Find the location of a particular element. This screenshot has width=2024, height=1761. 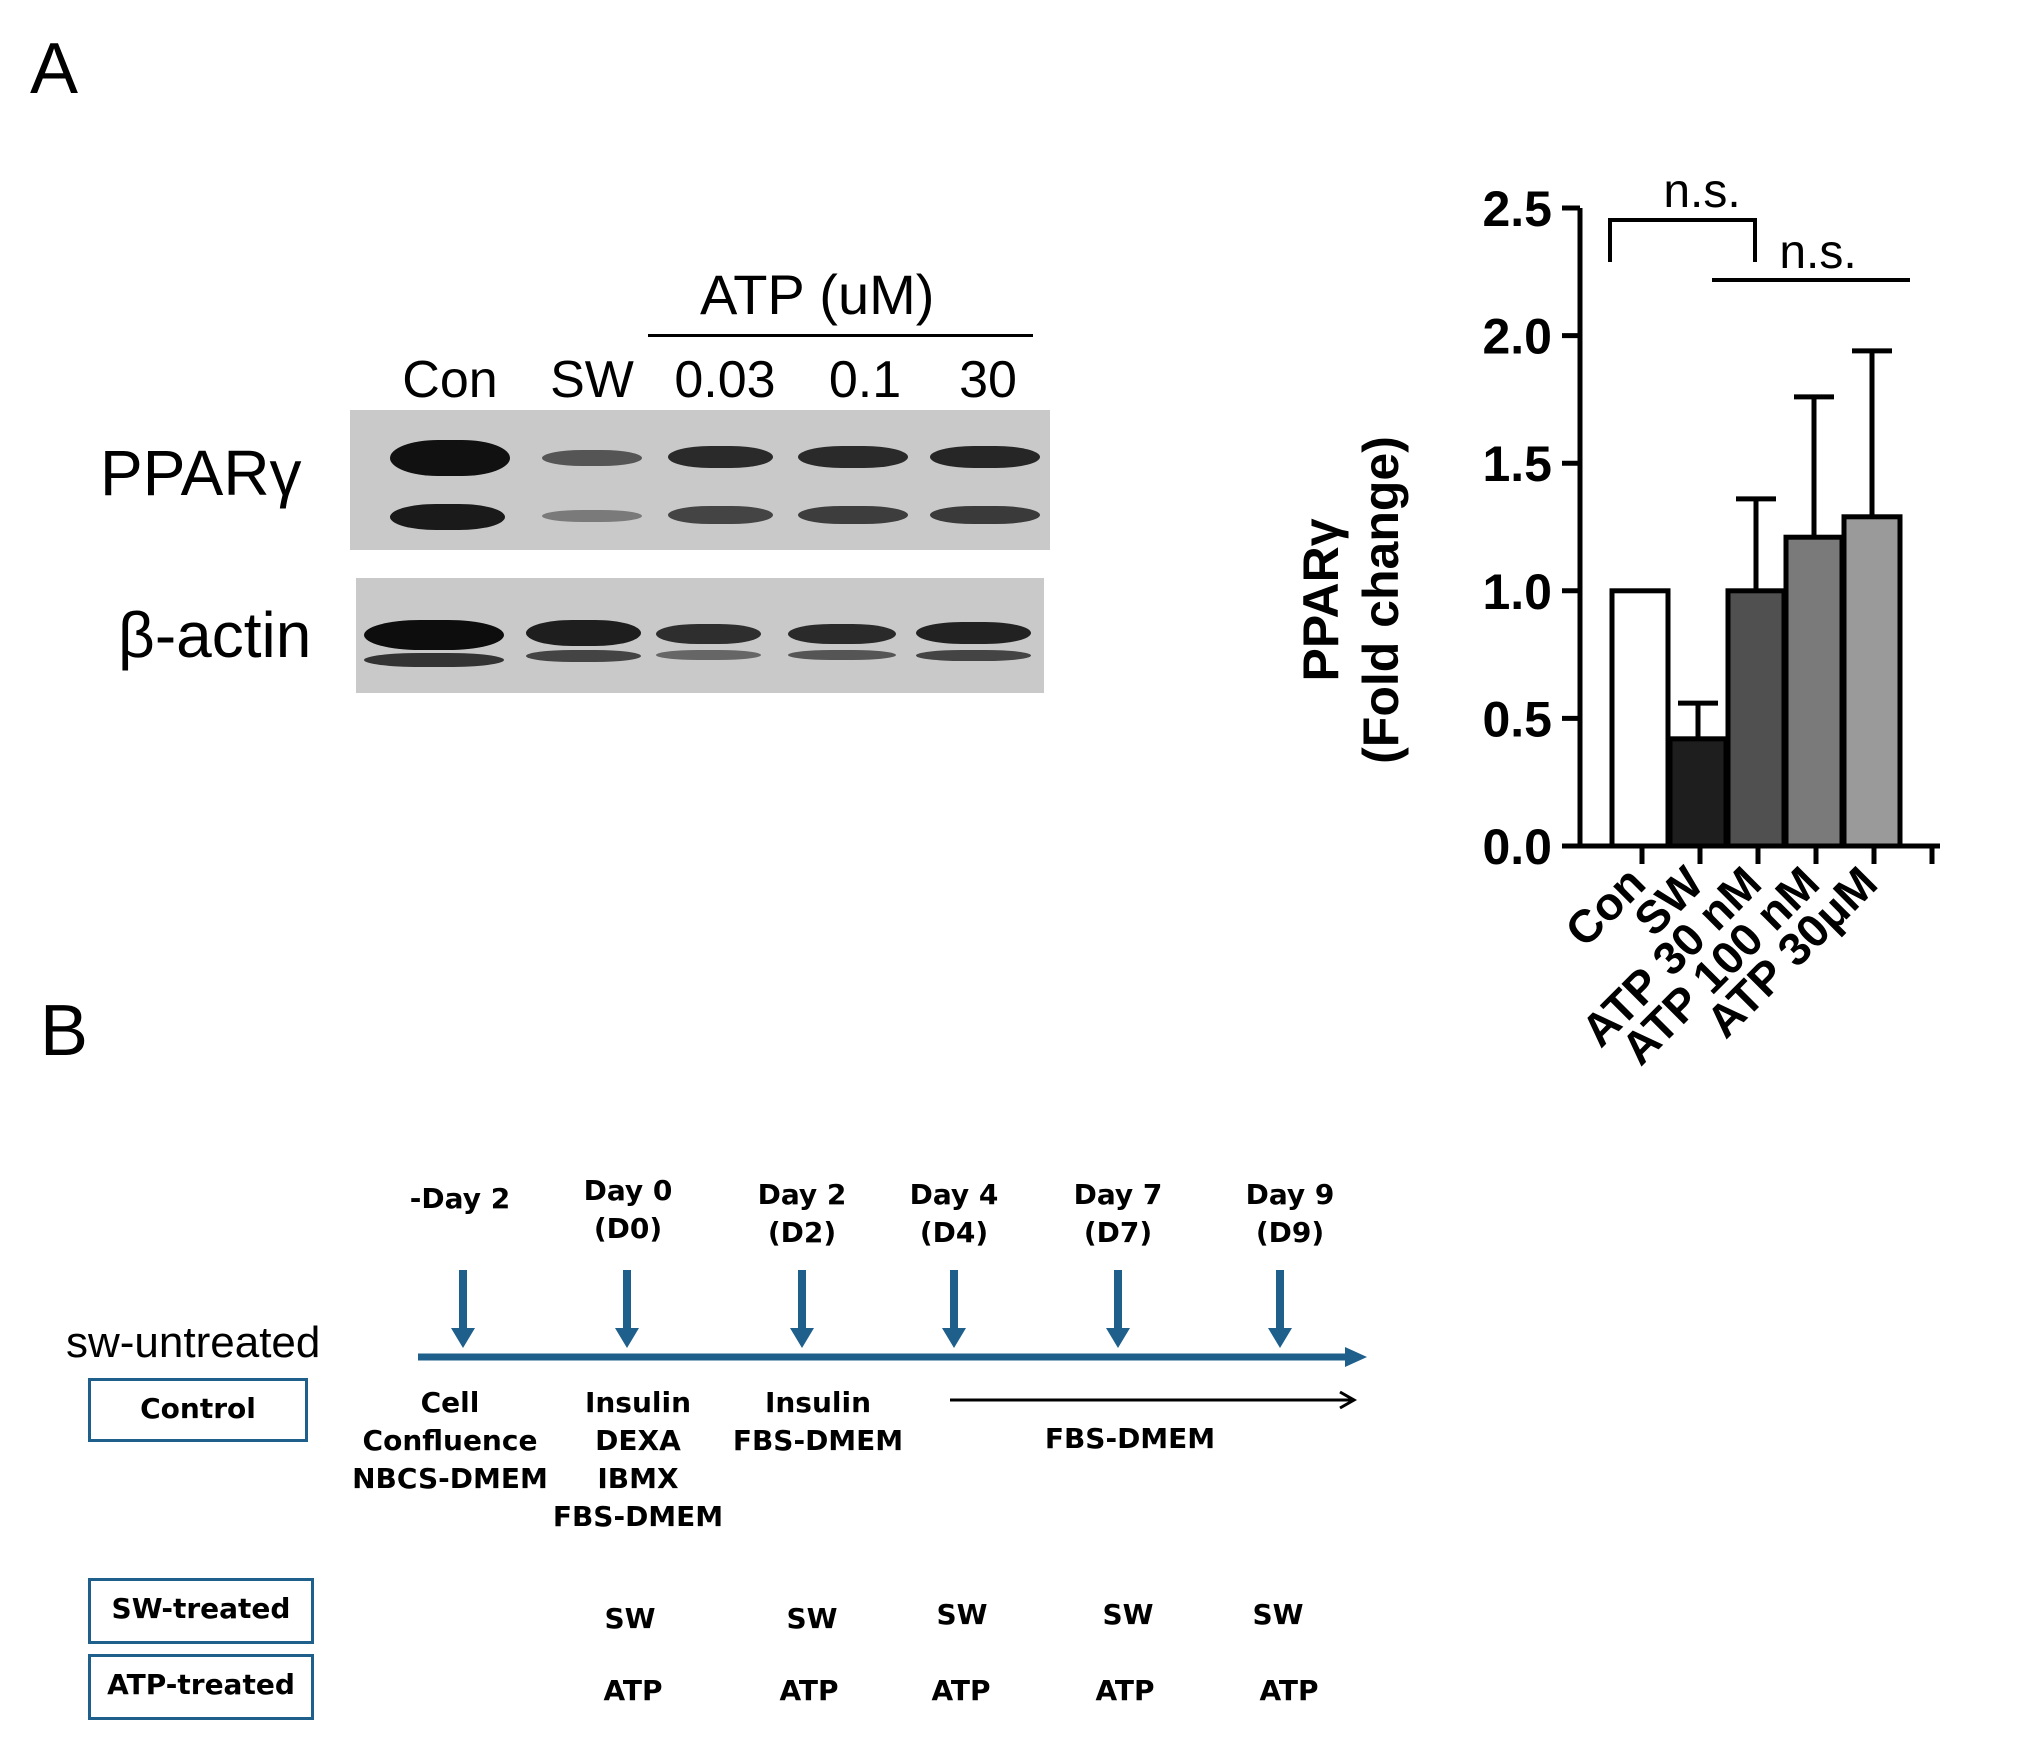

timepoint-label: Day 7 (D7) is located at coordinates (1118, 1213).